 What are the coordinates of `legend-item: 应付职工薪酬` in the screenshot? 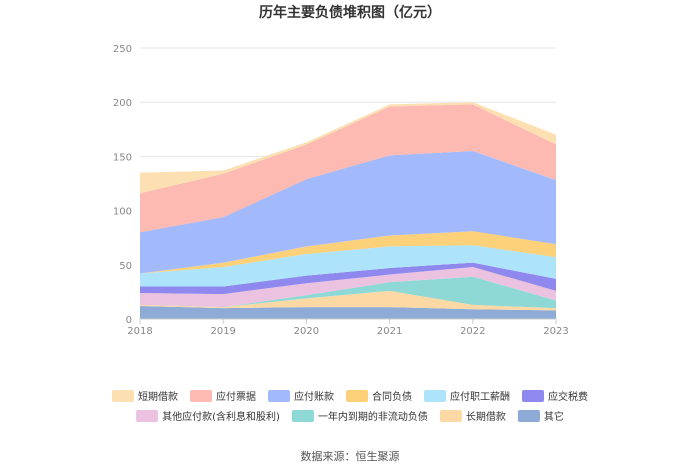 It's located at (467, 396).